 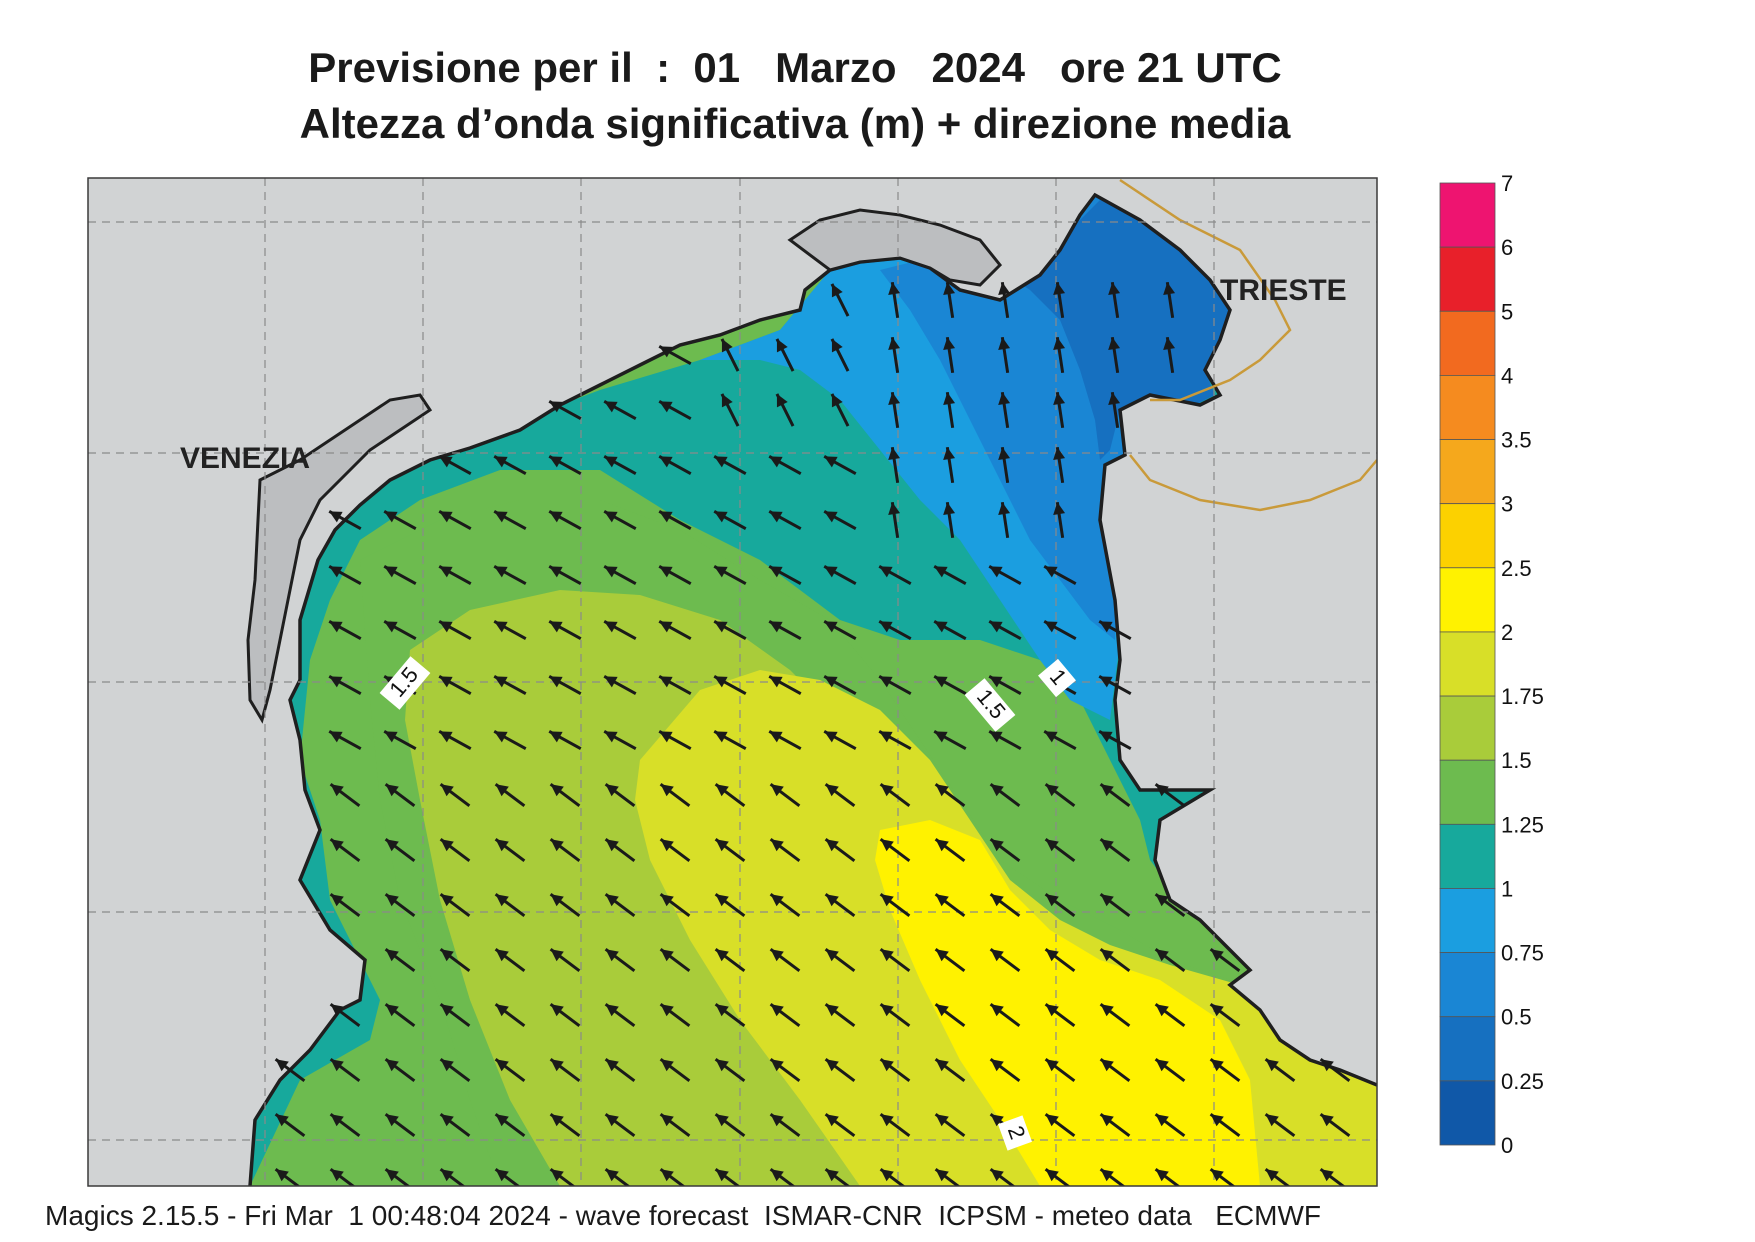 What do you see at coordinates (339, 558) in the screenshot?
I see `venice-lagoon-land` at bounding box center [339, 558].